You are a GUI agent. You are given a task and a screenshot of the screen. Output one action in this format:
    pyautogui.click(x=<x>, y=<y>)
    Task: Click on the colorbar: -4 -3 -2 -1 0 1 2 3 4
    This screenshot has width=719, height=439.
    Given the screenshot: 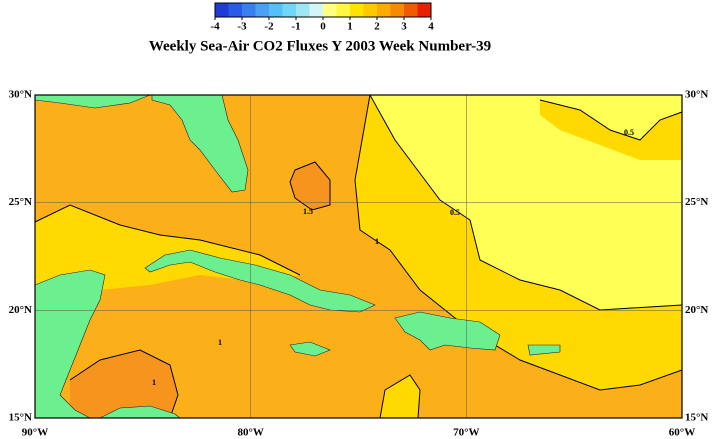 What is the action you would take?
    pyautogui.click(x=322, y=17)
    